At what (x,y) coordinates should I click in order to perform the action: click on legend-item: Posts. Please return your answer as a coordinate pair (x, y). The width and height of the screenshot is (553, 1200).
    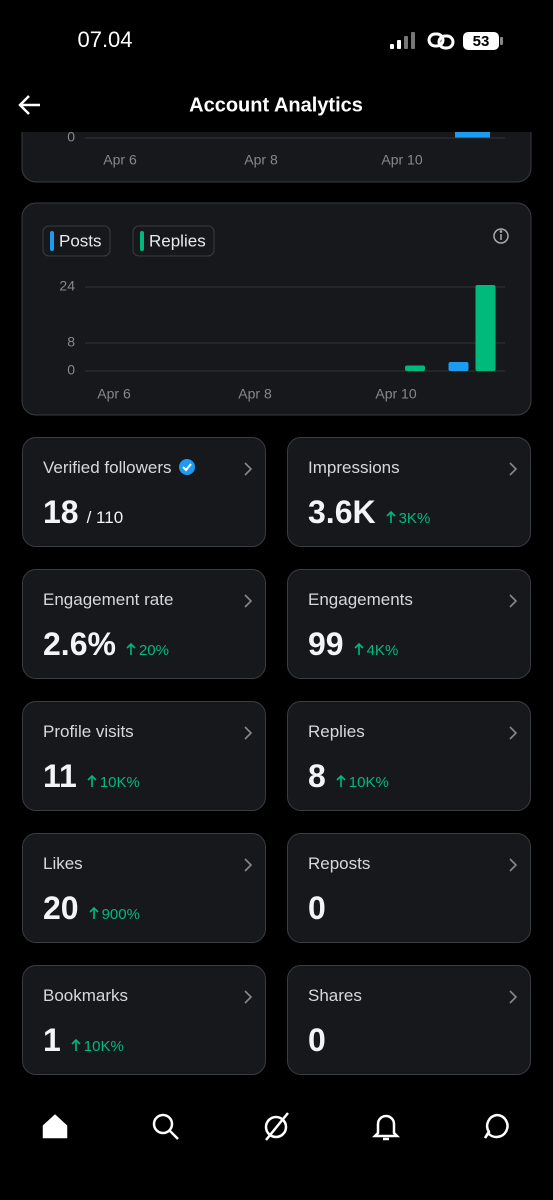
    Looking at the image, I should click on (76, 241).